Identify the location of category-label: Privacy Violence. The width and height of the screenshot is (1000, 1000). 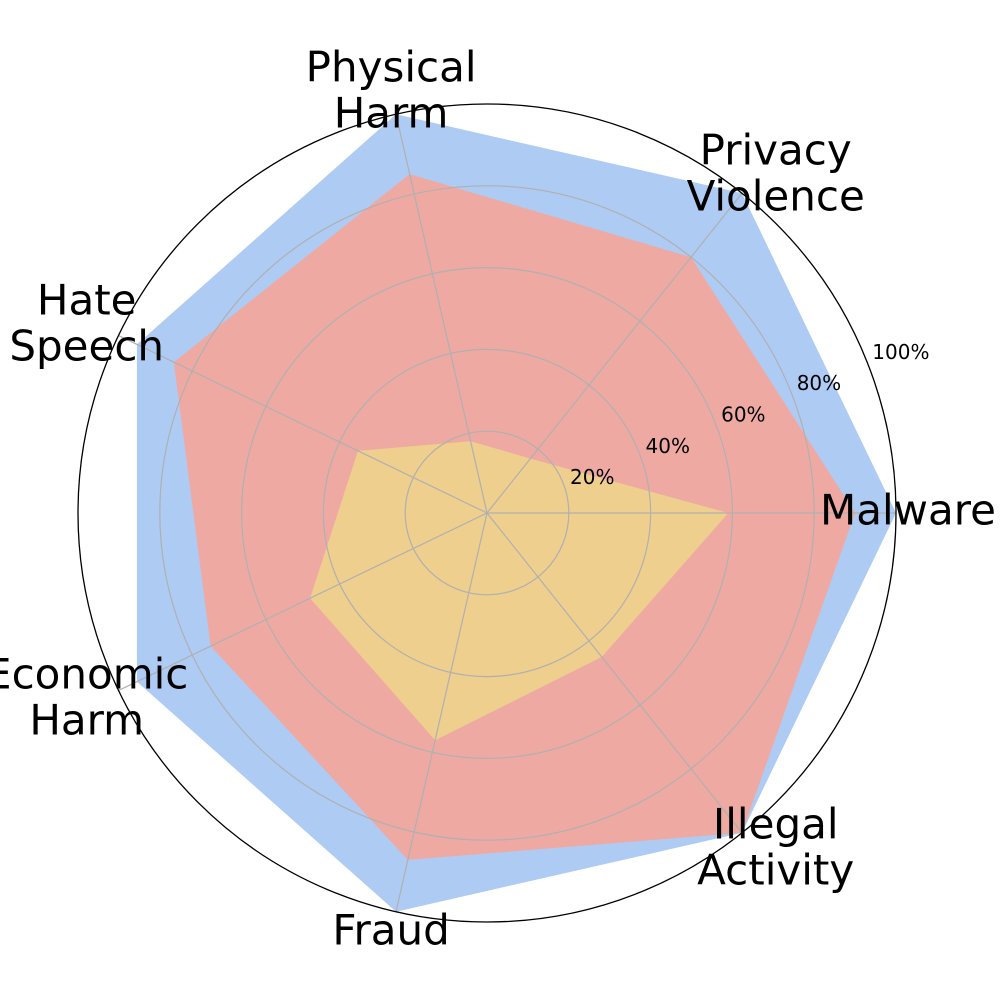
(776, 173).